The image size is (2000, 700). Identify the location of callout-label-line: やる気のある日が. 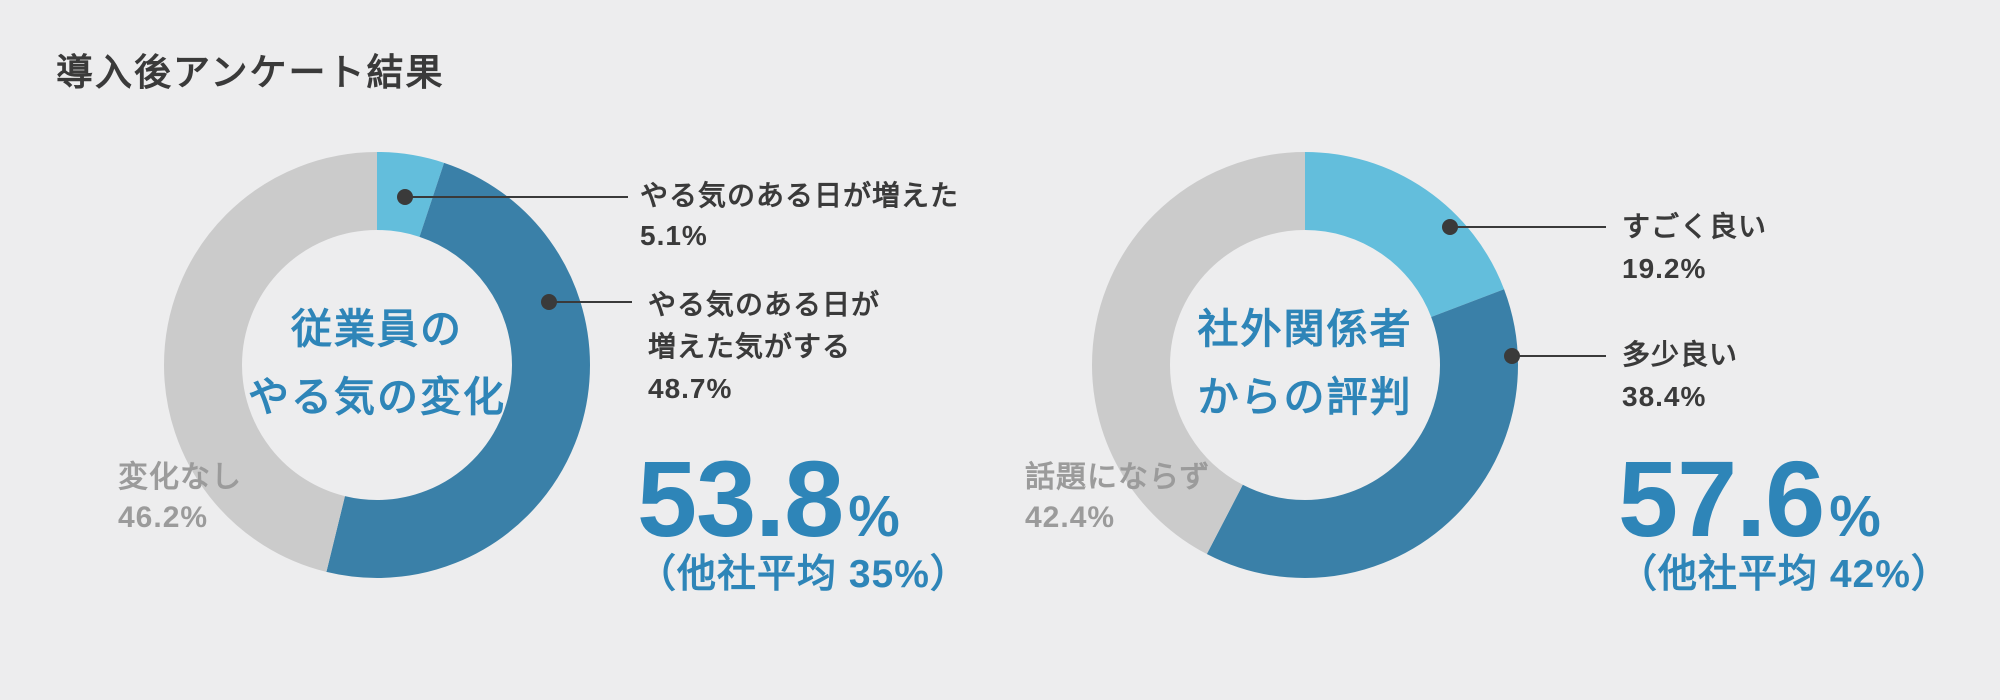
(764, 304).